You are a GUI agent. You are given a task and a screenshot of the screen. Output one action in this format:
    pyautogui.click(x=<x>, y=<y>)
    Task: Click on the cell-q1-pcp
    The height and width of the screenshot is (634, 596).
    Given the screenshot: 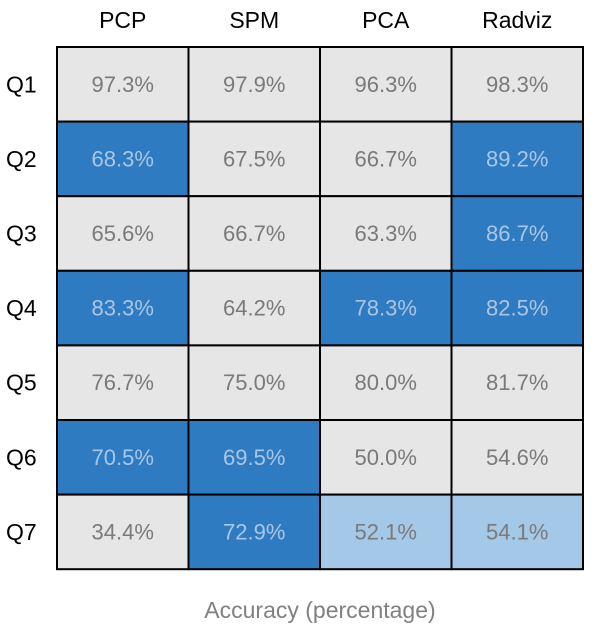 What is the action you would take?
    pyautogui.click(x=123, y=84)
    